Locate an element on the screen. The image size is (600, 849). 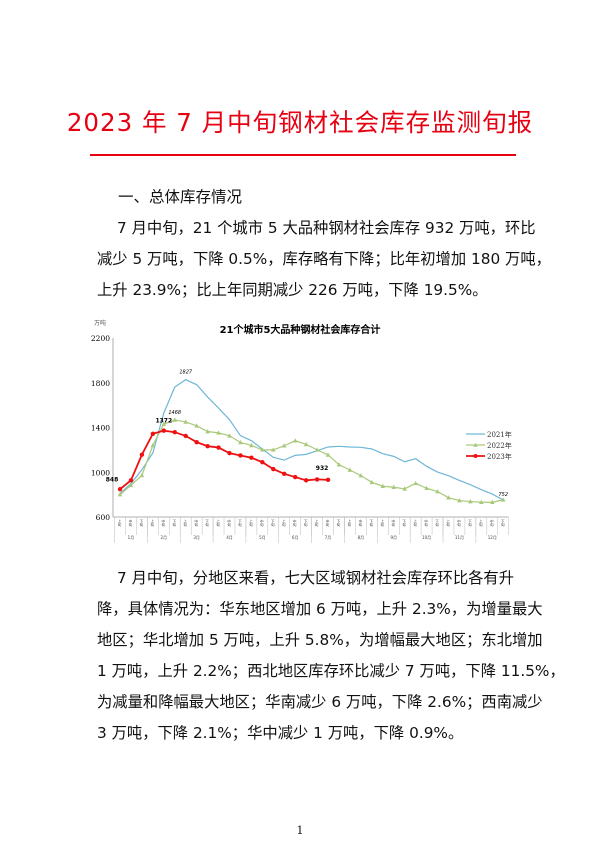
chart-title: 21个城市5大品种钢材社会库存合计 is located at coordinates (300, 329).